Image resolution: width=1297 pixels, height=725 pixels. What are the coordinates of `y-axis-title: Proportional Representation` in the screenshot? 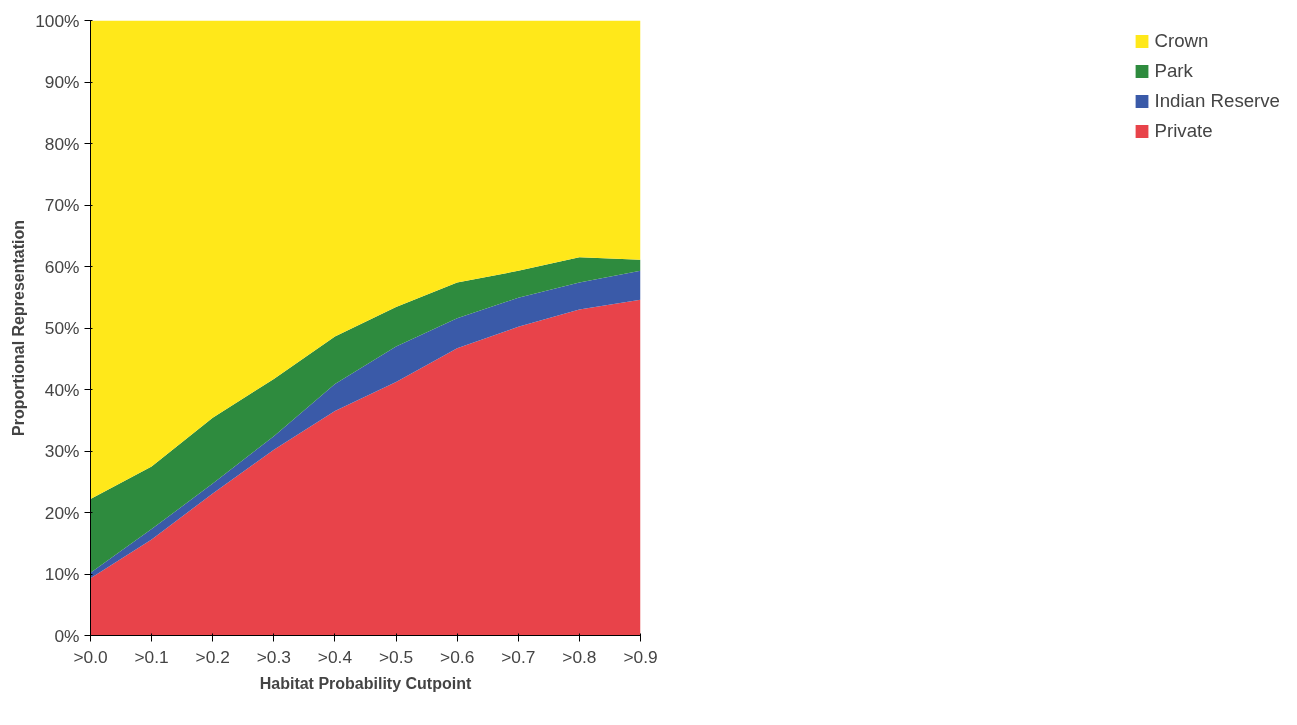 It's located at (19, 328).